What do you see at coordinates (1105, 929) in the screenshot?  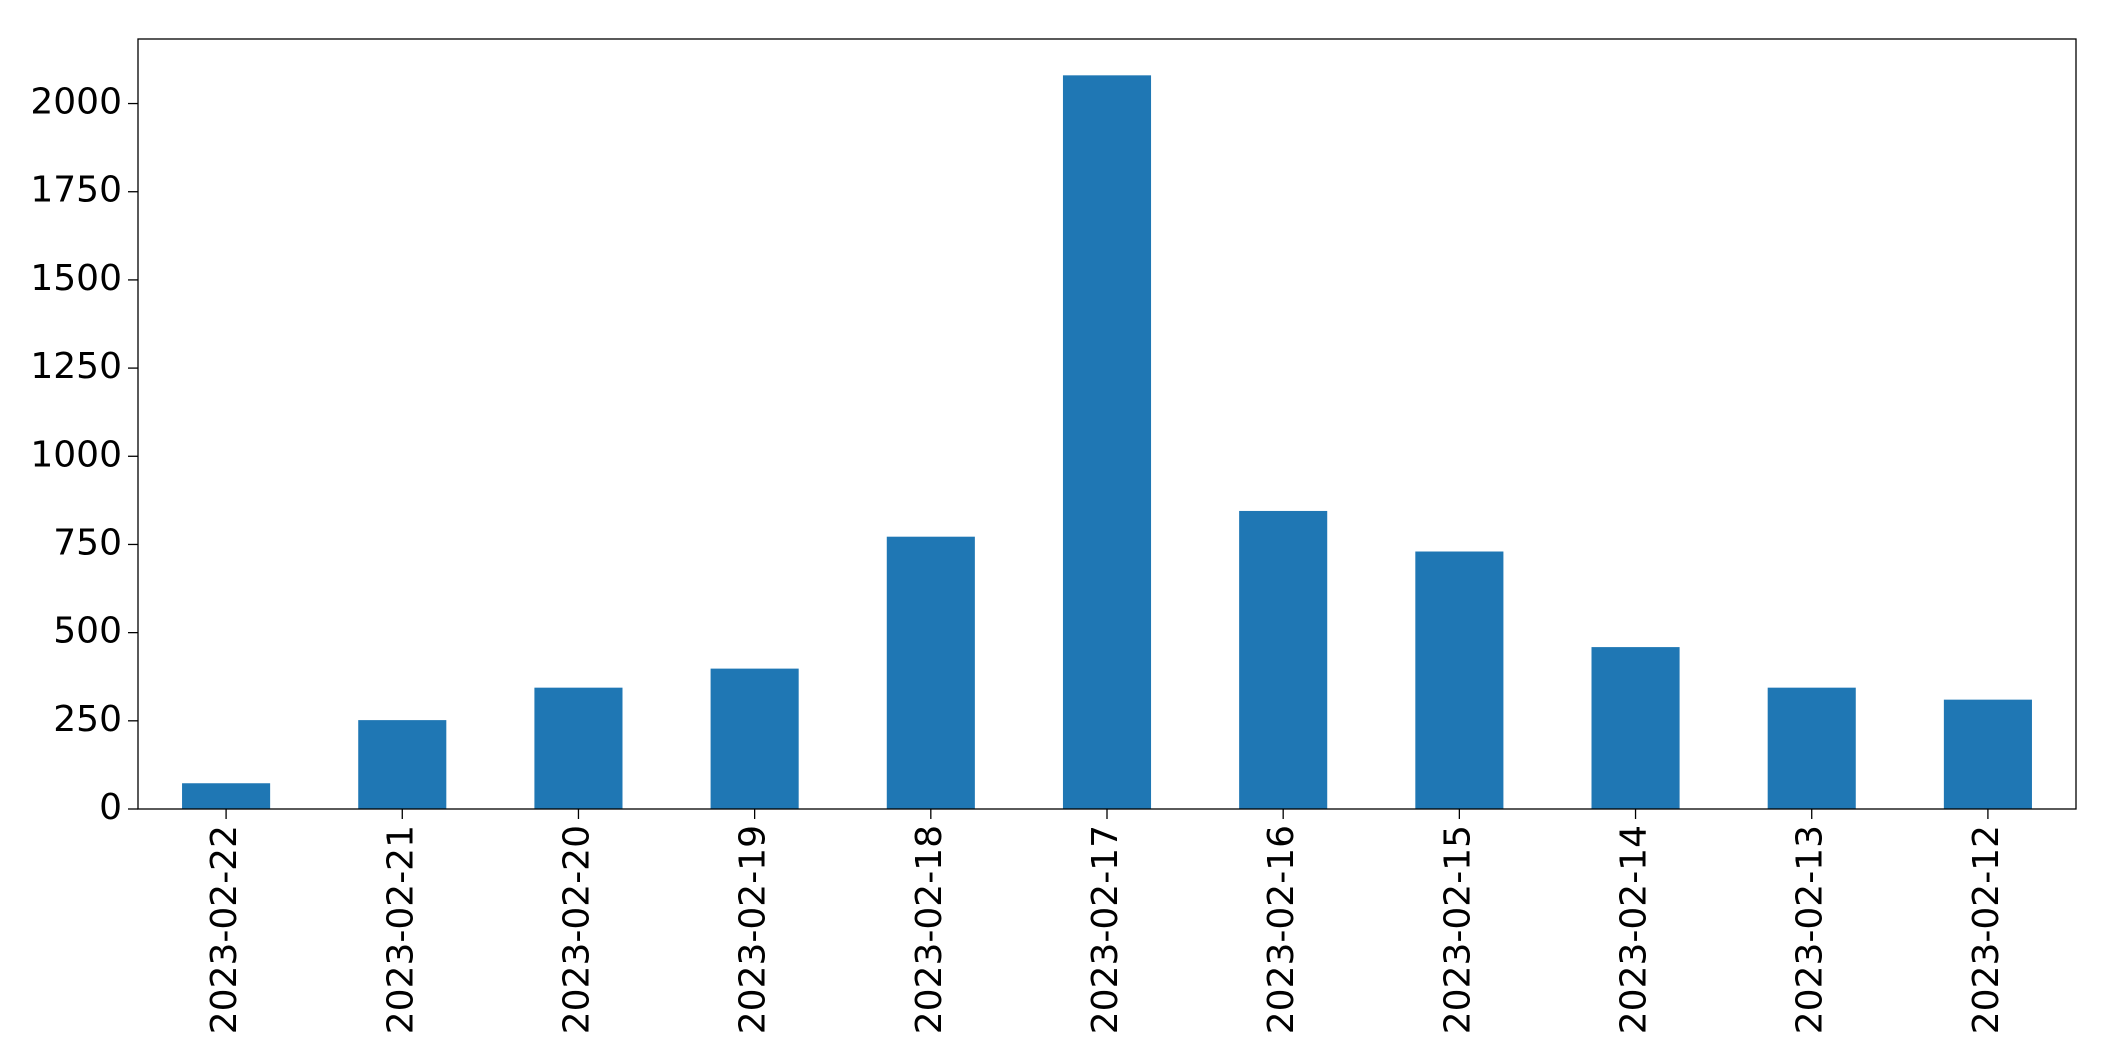 I see `x-tick-label: 2023-02-17` at bounding box center [1105, 929].